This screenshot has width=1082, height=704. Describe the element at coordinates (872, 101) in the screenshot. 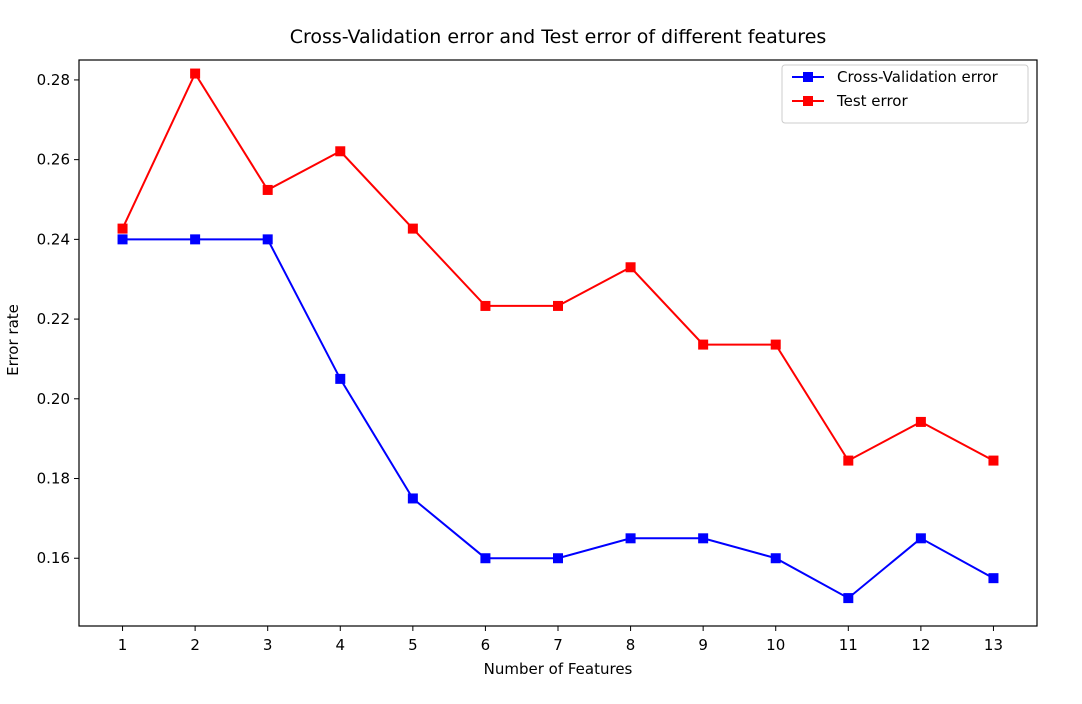

I see `legend-label: Test error` at that location.